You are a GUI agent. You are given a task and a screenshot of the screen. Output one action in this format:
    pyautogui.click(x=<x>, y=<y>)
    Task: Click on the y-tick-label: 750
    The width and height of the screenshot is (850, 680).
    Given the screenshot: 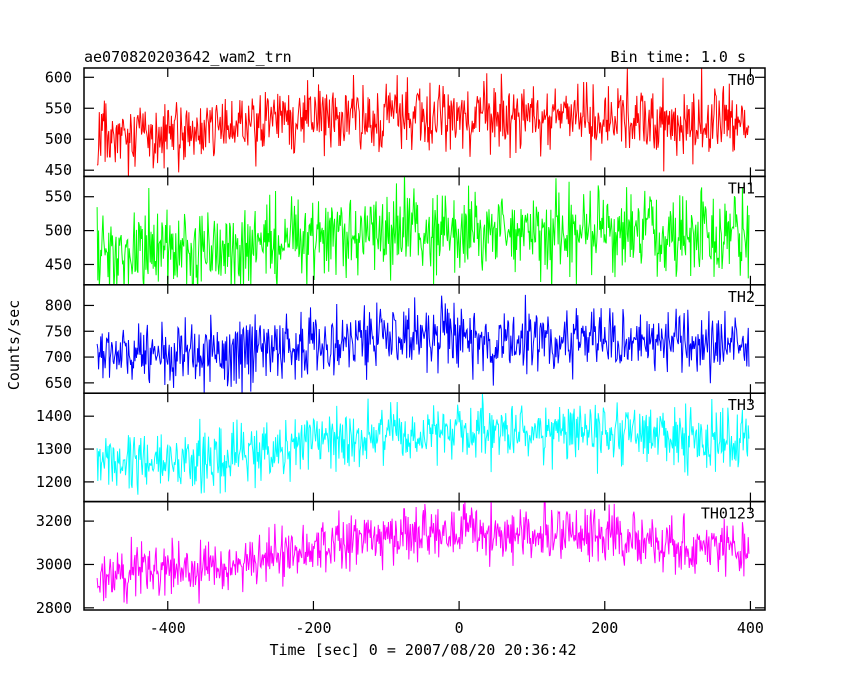 What is the action you would take?
    pyautogui.click(x=58, y=331)
    